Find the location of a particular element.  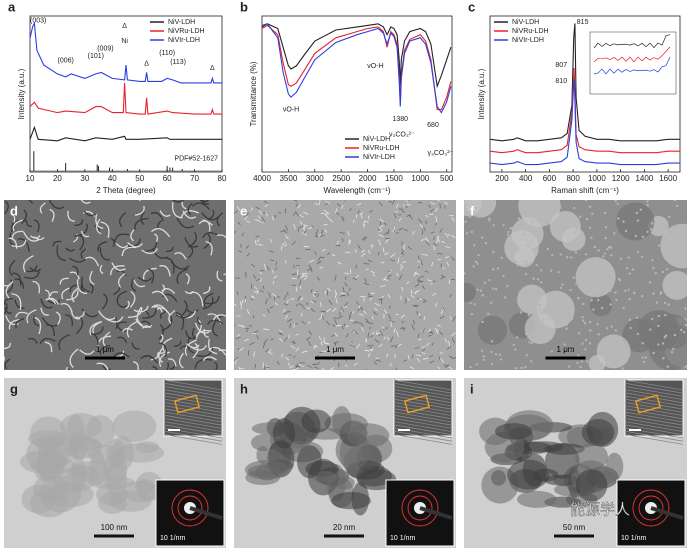

panel-letter: d is located at coordinates (14, 210).